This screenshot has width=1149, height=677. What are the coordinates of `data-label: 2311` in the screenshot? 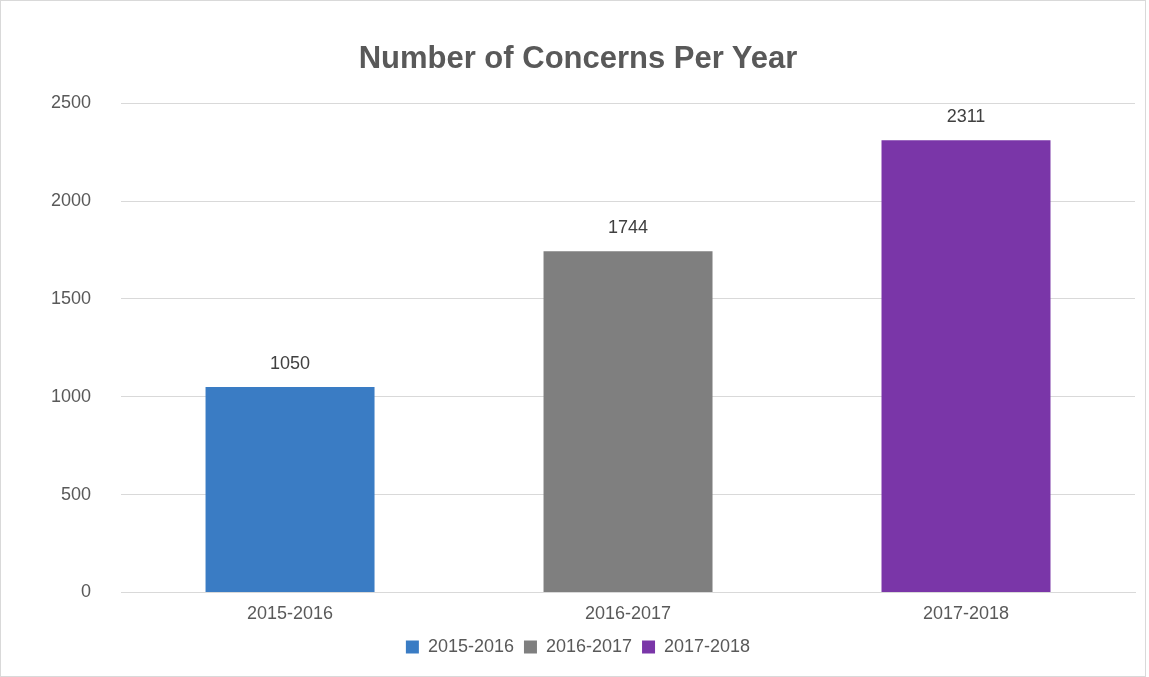 It's located at (966, 116).